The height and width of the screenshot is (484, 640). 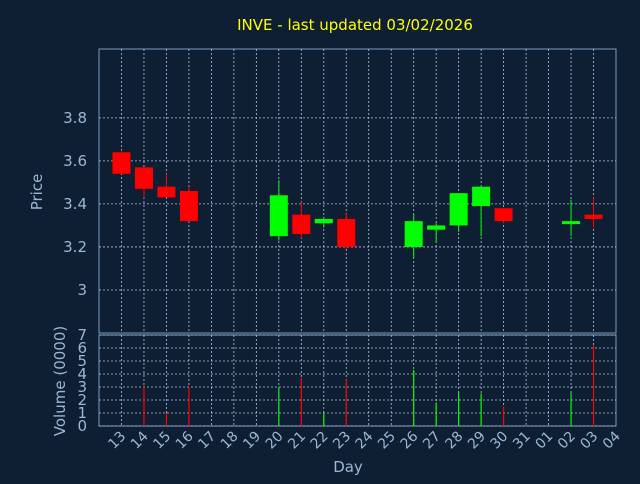 I want to click on x-tick-label: 30, so click(x=500, y=441).